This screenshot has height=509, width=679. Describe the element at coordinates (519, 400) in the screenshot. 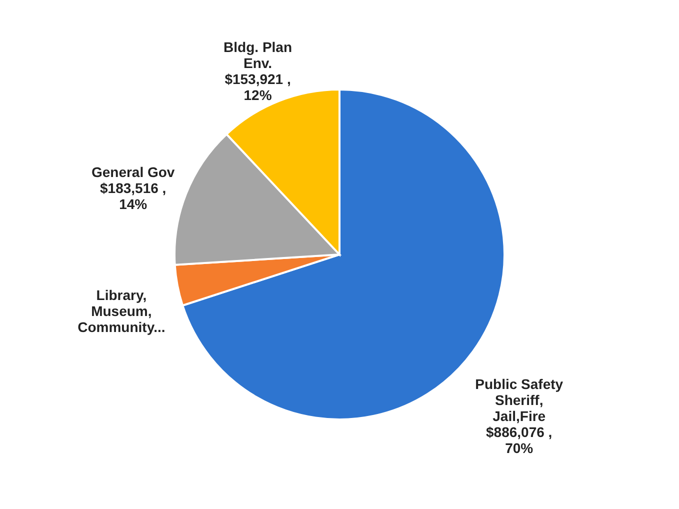

I see `slice-label: Public Safety Sheriff, Jail,Fire` at that location.